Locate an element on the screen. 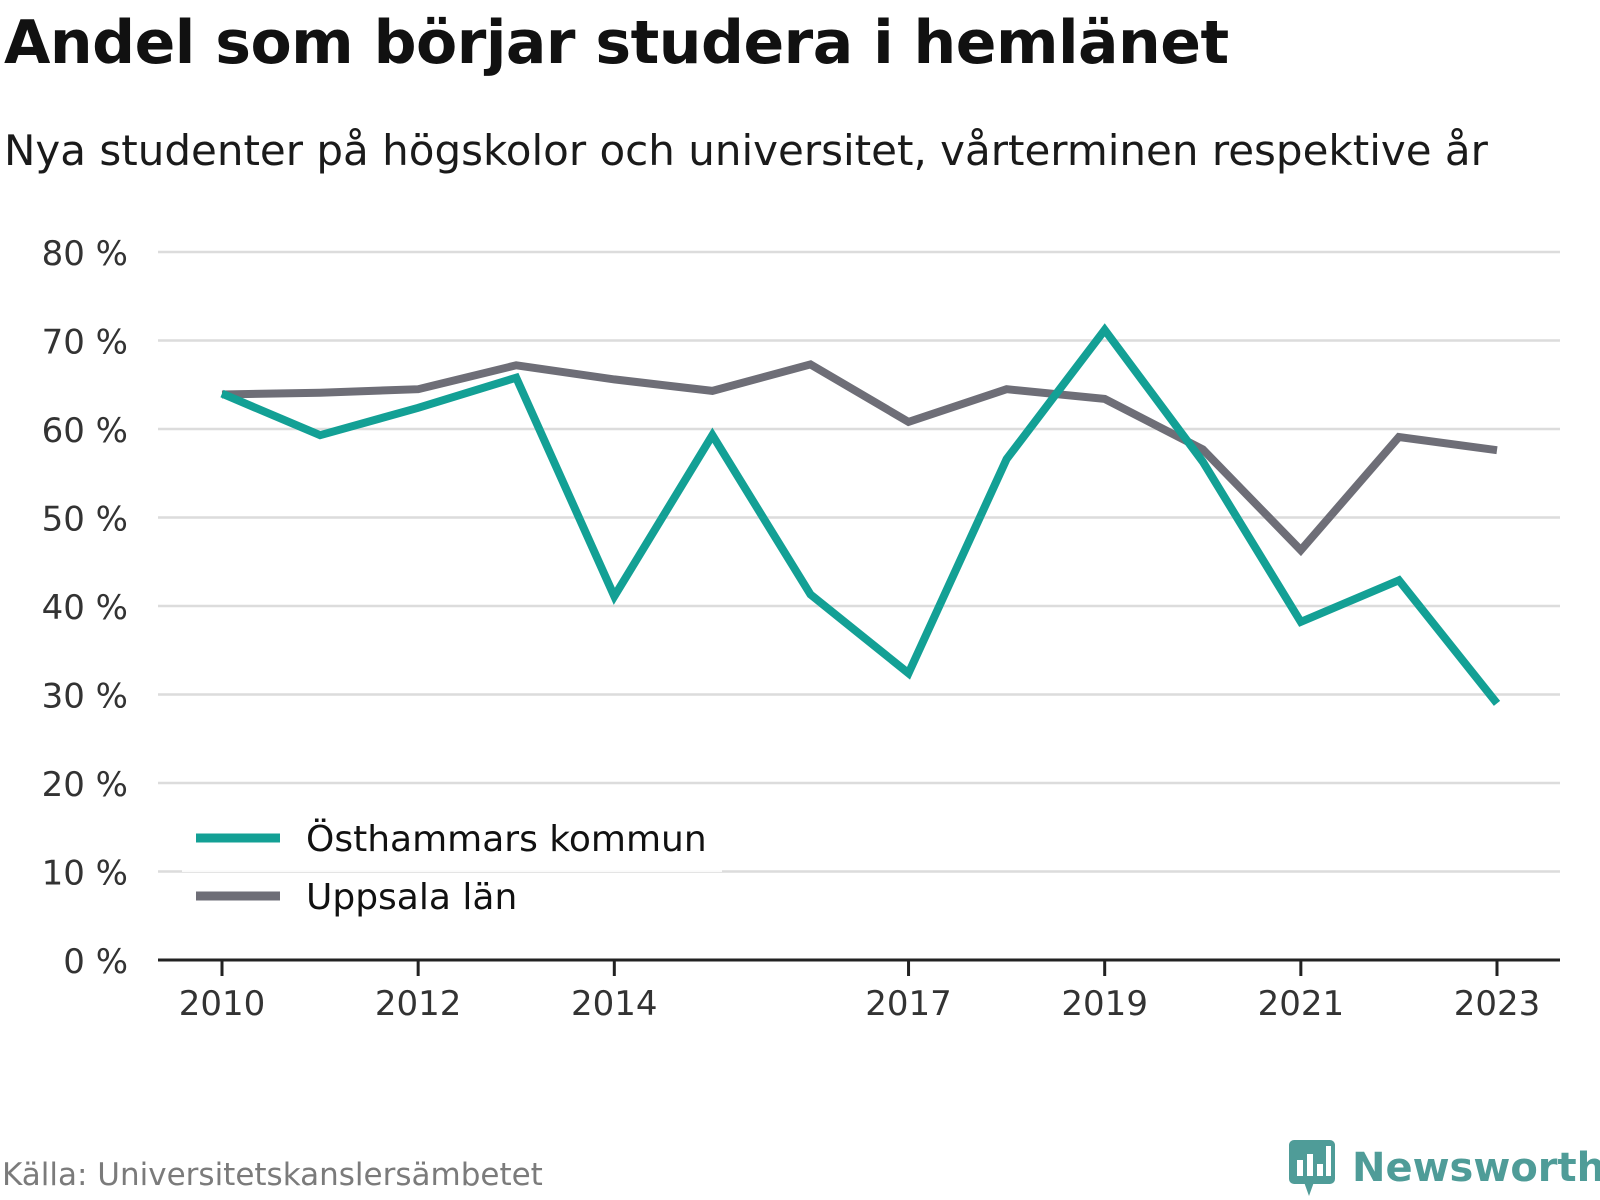  source-note: Källa: Universitetskanslersämbetet is located at coordinates (272, 1175).